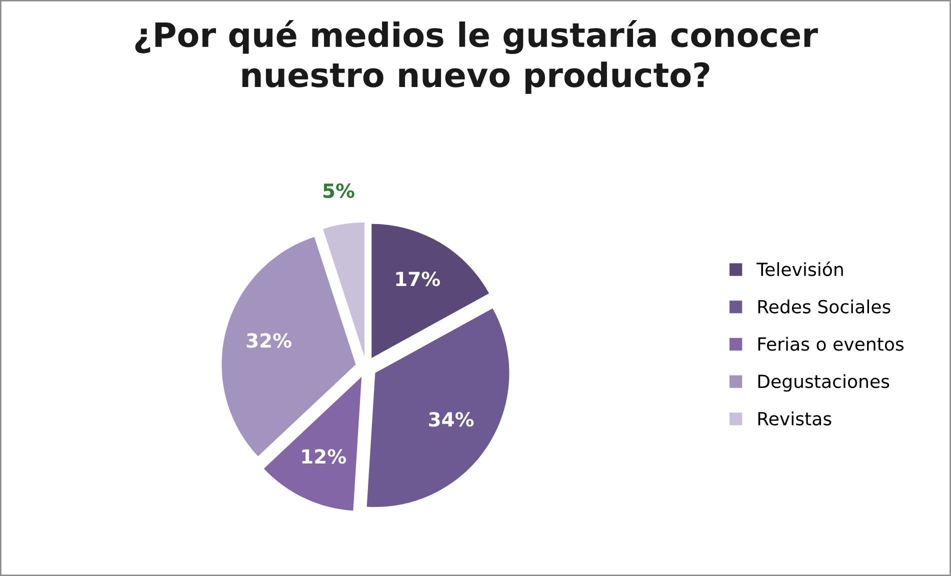 Image resolution: width=951 pixels, height=576 pixels. Describe the element at coordinates (476, 57) in the screenshot. I see `chart-title: ¿Por qué medios le gustaría conocer nuestro nuevo producto?` at that location.